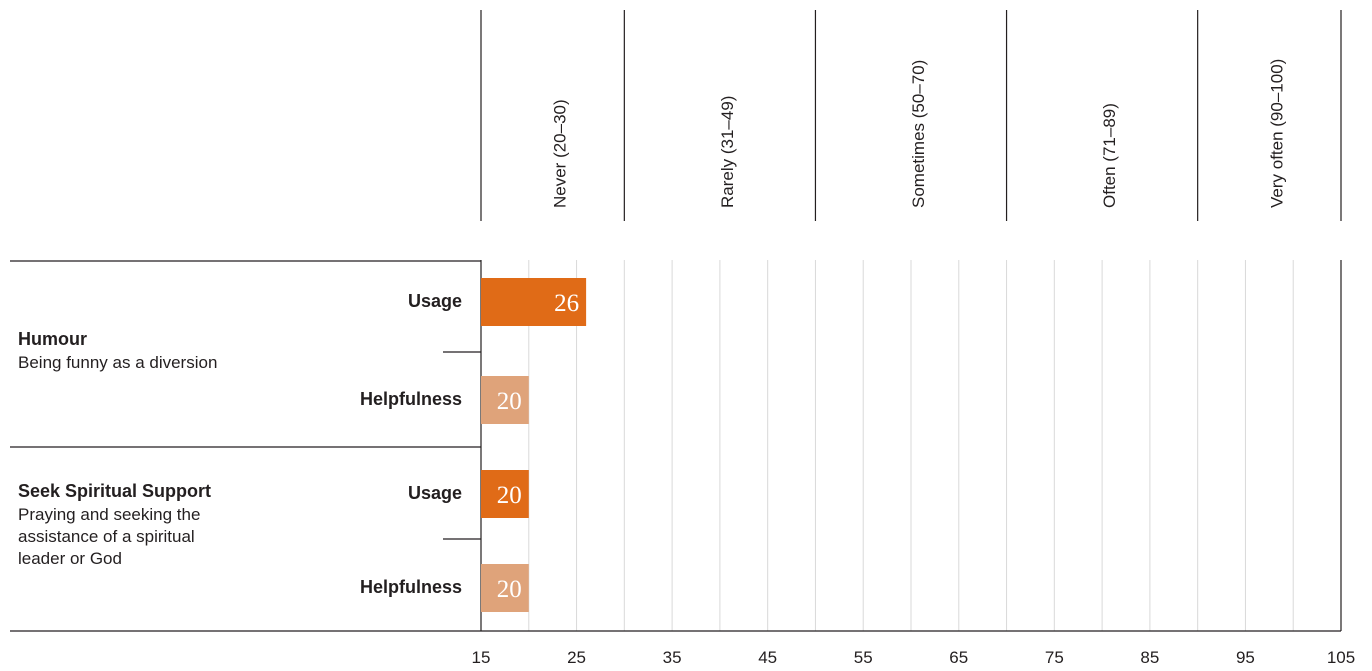 Image resolution: width=1372 pixels, height=671 pixels. I want to click on x-tick-label: 55, so click(863, 657).